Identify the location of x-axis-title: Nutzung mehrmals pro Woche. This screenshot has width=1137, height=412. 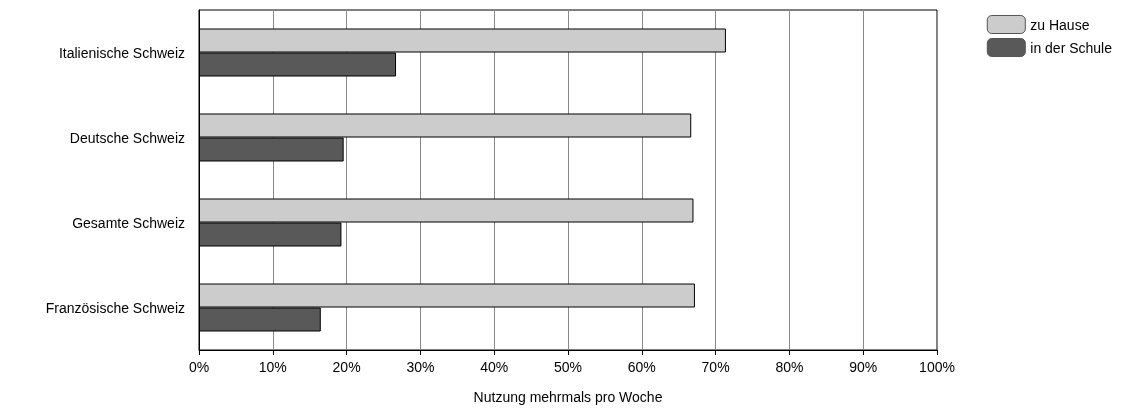
(568, 397).